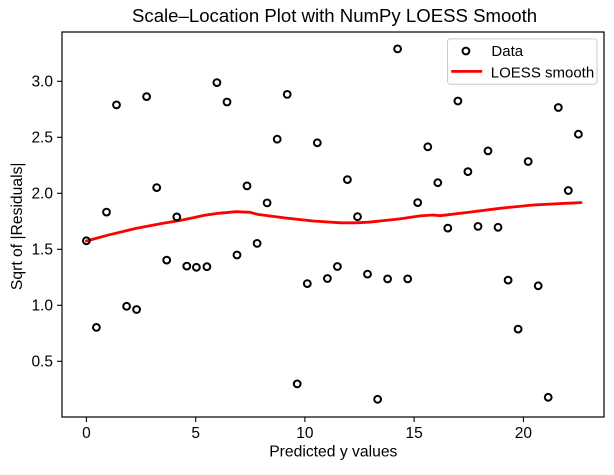 This screenshot has width=614, height=475. Describe the element at coordinates (42, 250) in the screenshot. I see `svg-text: 1.5` at that location.